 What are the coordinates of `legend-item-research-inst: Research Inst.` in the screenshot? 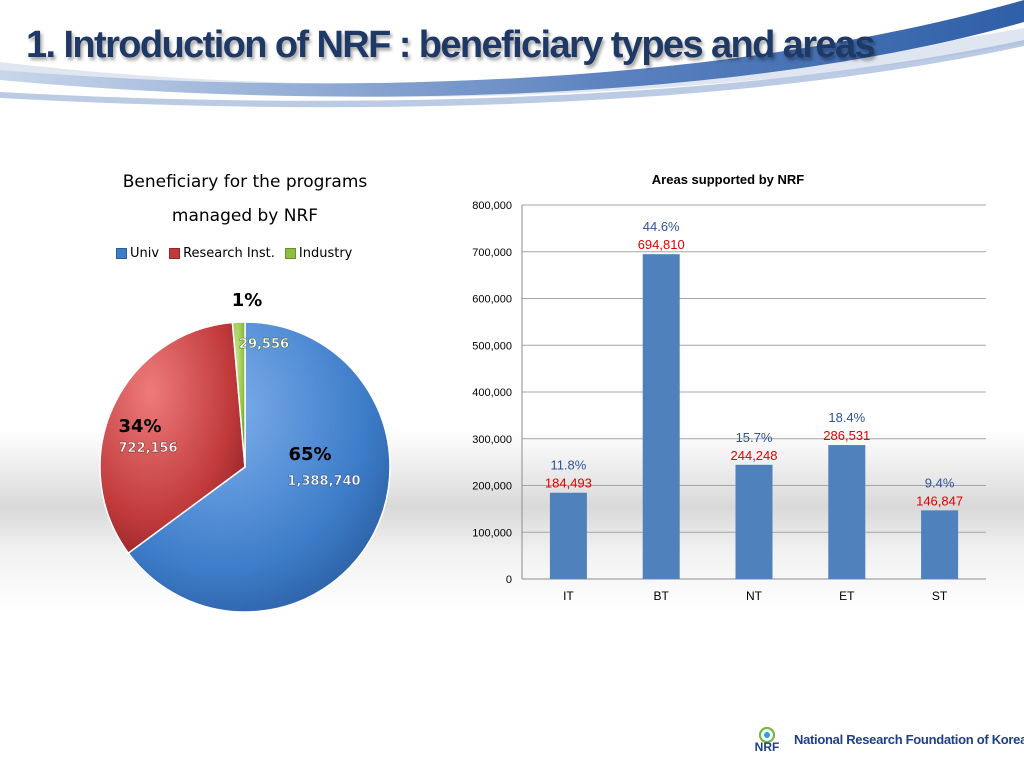 It's located at (222, 253).